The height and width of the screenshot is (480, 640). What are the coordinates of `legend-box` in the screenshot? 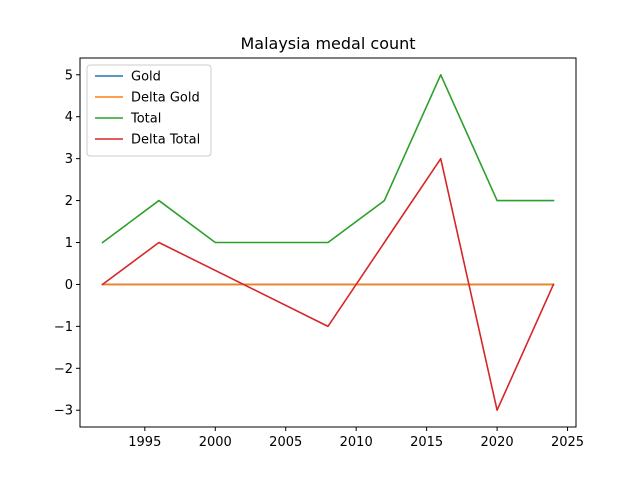 It's located at (149, 110).